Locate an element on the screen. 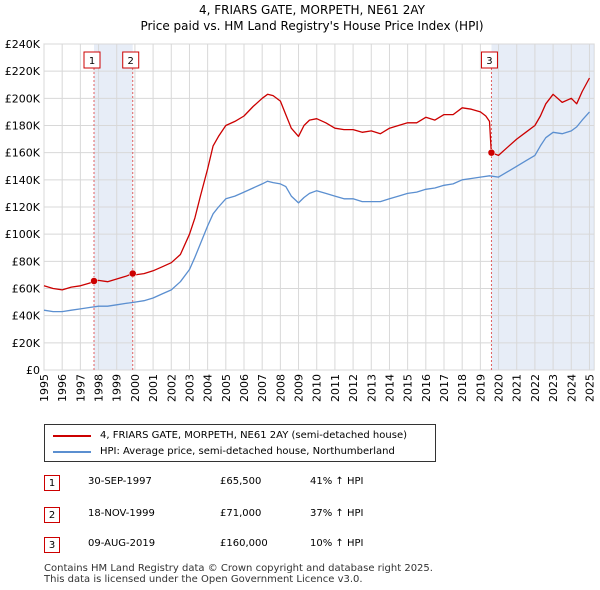 The image size is (600, 590). sale-row: 1 30-SEP-1997 £65,500 41% ↑ HPI is located at coordinates (244, 485).